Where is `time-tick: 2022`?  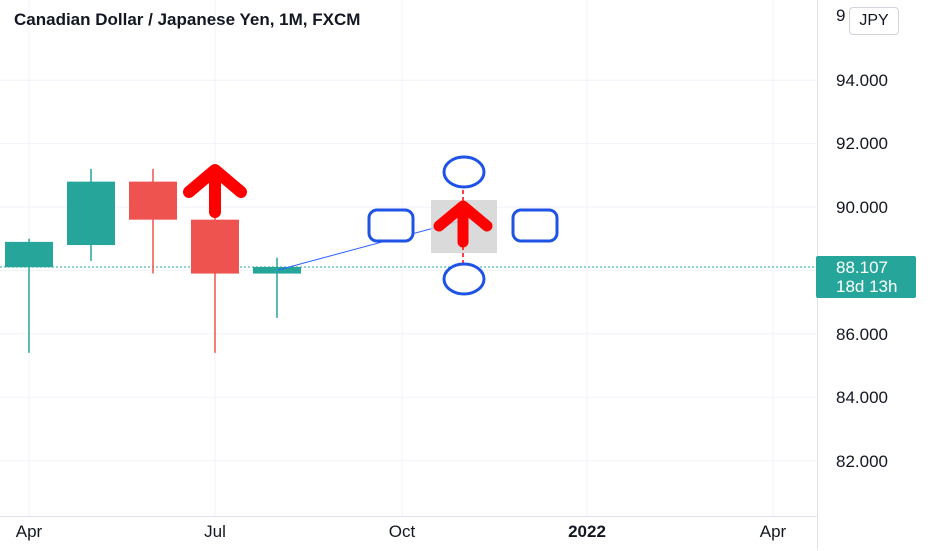
time-tick: 2022 is located at coordinates (587, 531).